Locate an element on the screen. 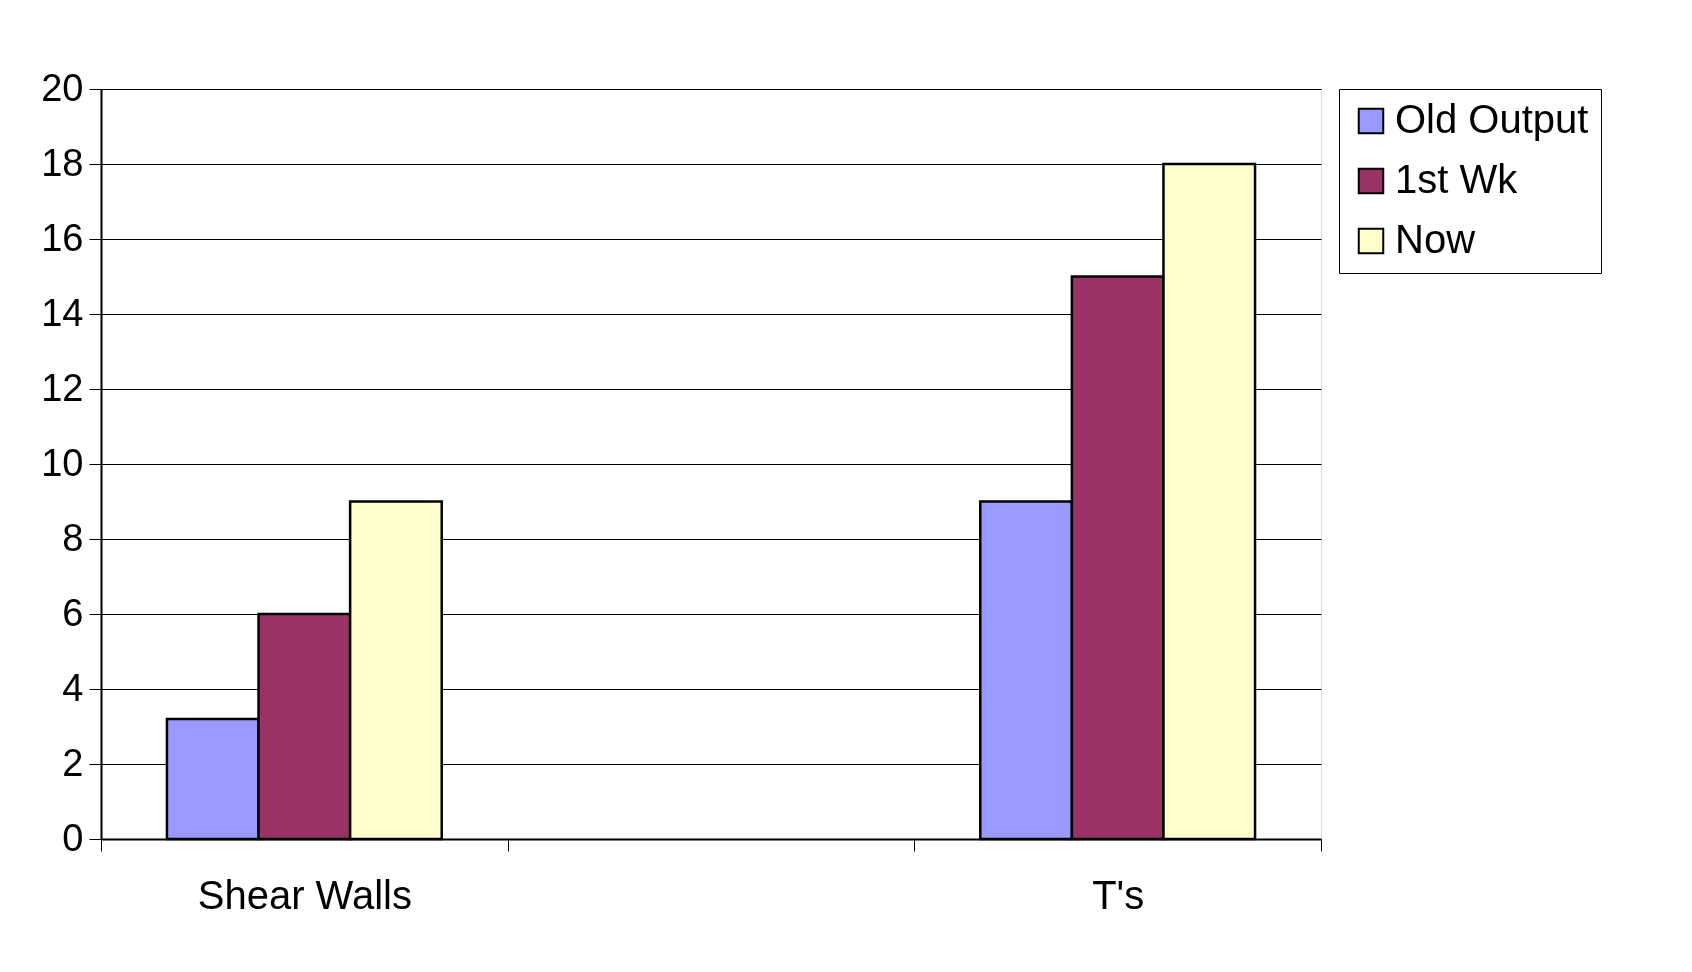  y-tick-label: 6 is located at coordinates (73, 612).